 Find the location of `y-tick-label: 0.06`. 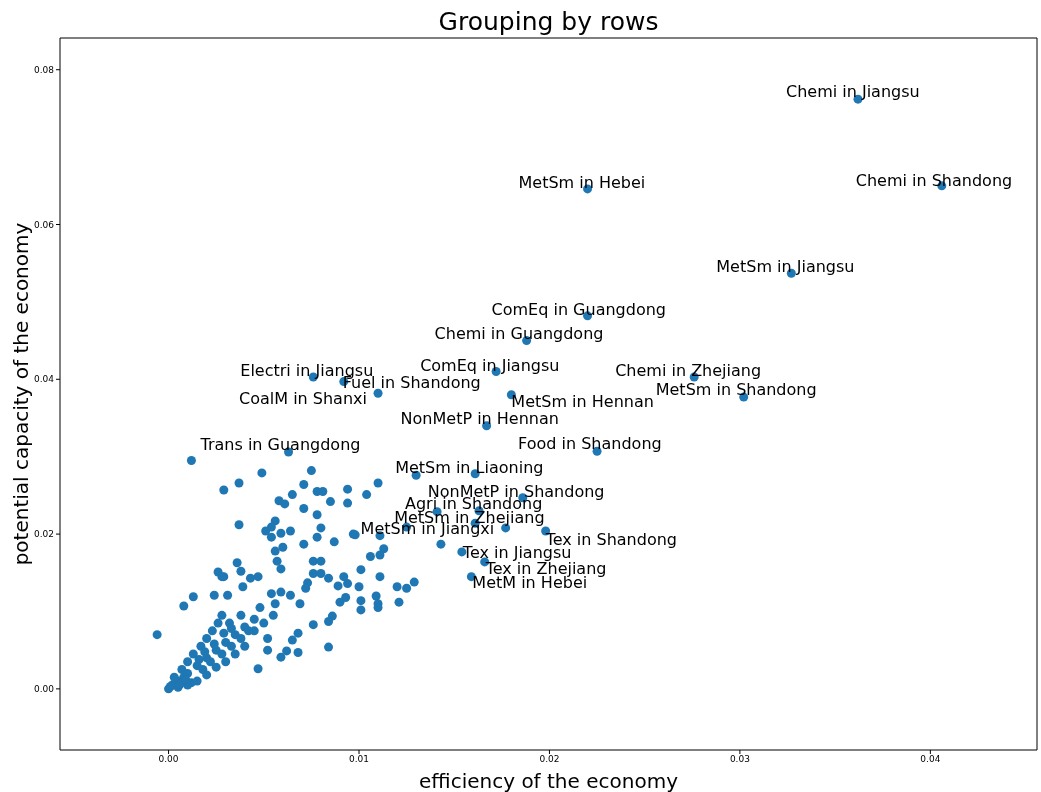

y-tick-label: 0.06 is located at coordinates (44, 224).